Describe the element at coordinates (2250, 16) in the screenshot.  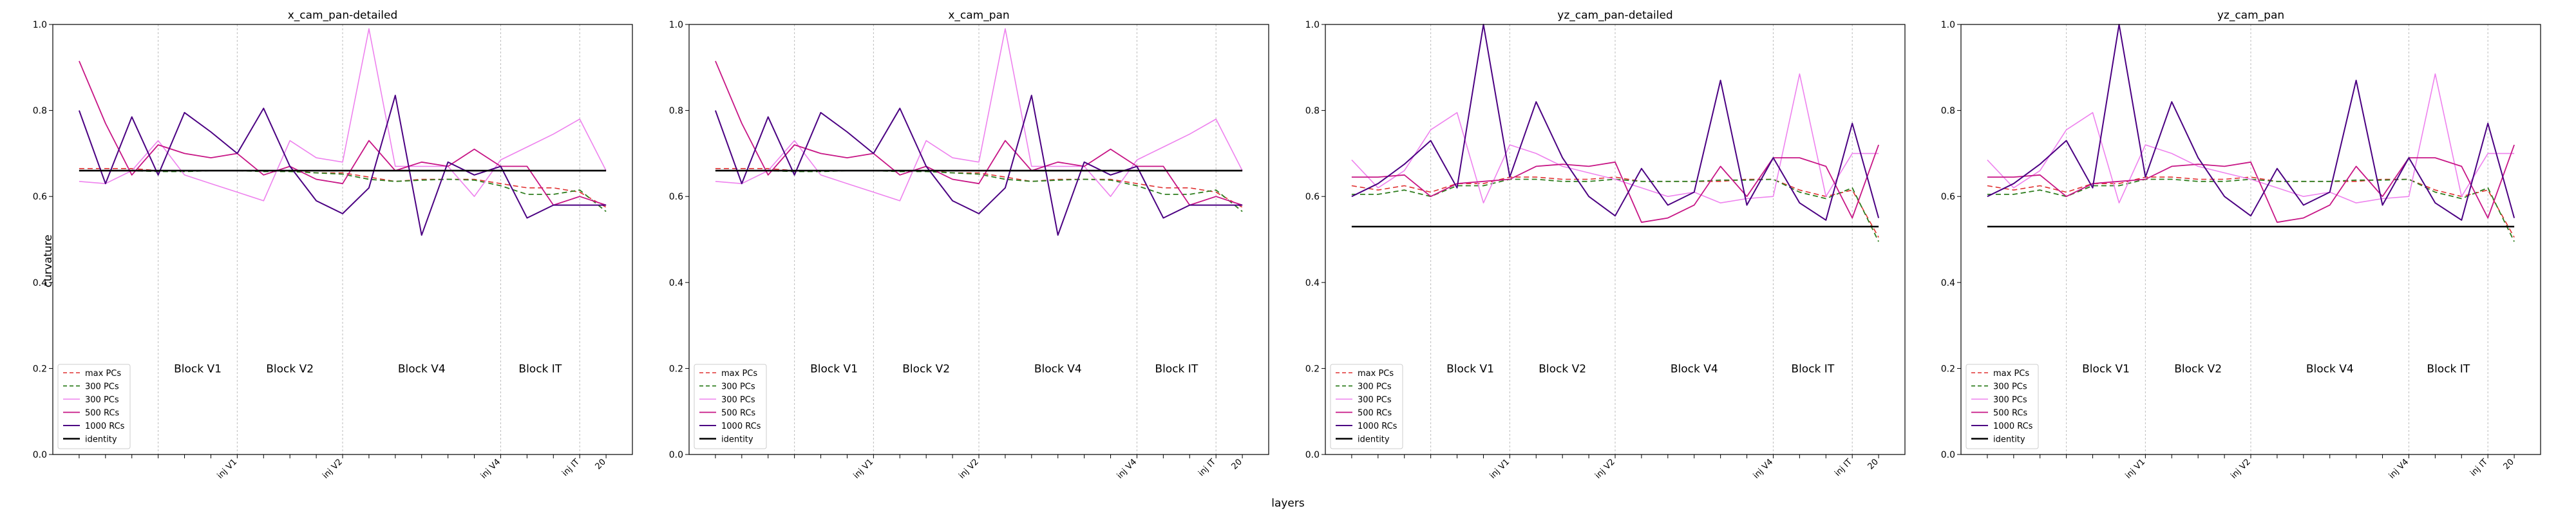
I see `chart-title: yz_cam_pan` at that location.